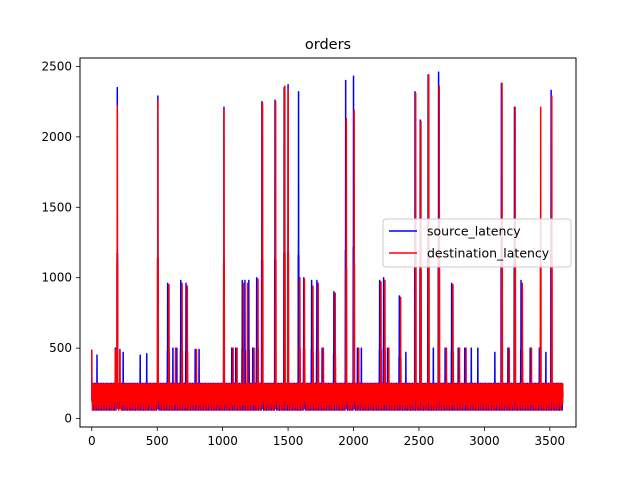 This screenshot has height=480, width=640. Describe the element at coordinates (157, 441) in the screenshot. I see `x-tick-label: 500` at that location.